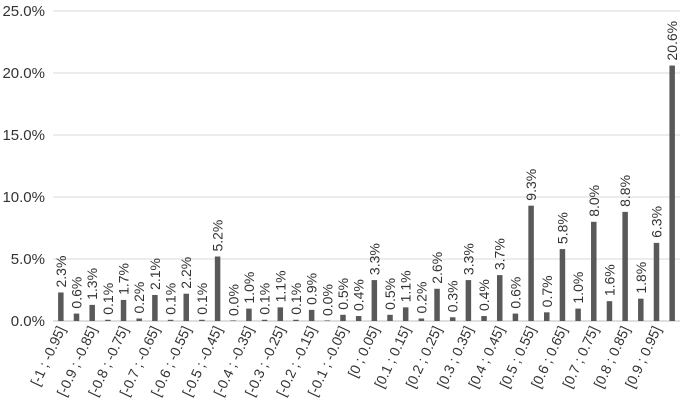 The width and height of the screenshot is (685, 411). Describe the element at coordinates (625, 191) in the screenshot. I see `data-label: 8.8%` at that location.